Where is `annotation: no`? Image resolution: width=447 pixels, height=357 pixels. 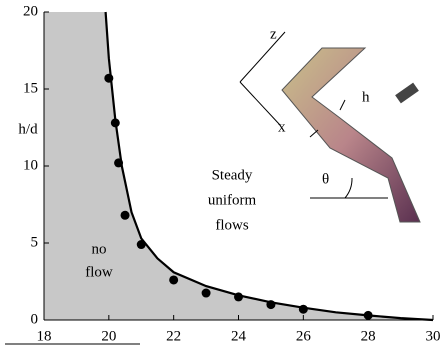 annotation: no is located at coordinates (99, 249).